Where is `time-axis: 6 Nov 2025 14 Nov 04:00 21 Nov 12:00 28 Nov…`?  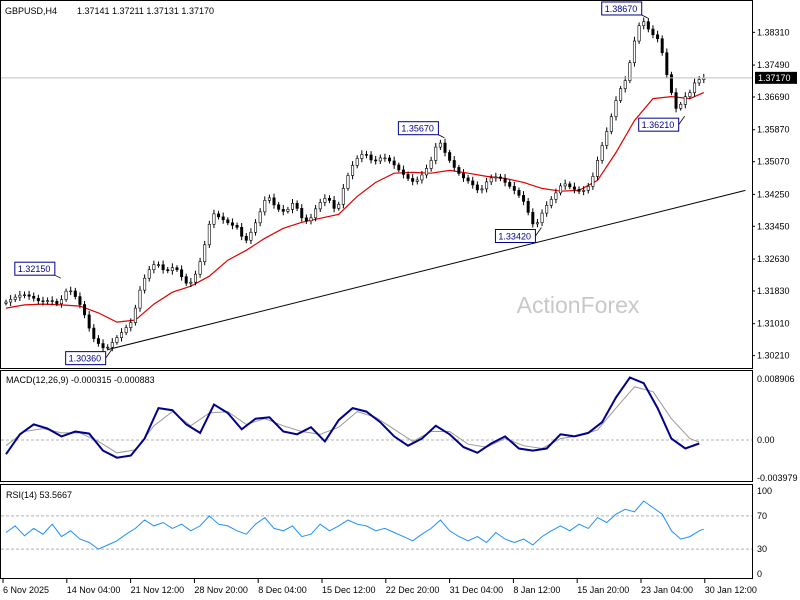
time-axis: 6 Nov 2025 14 Nov 04:00 21 Nov 12:00 28 Nov… is located at coordinates (379, 587).